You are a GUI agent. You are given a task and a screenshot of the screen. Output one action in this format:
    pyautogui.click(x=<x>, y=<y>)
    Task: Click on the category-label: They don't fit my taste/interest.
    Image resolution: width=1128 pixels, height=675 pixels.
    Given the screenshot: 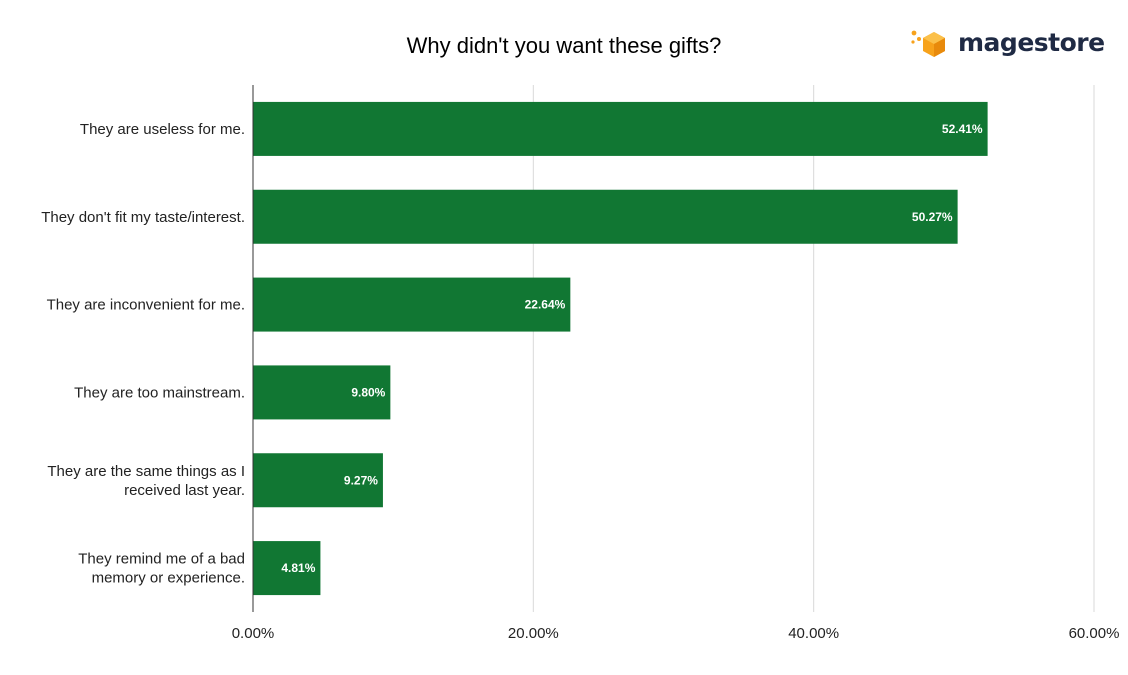 What is the action you would take?
    pyautogui.click(x=143, y=217)
    